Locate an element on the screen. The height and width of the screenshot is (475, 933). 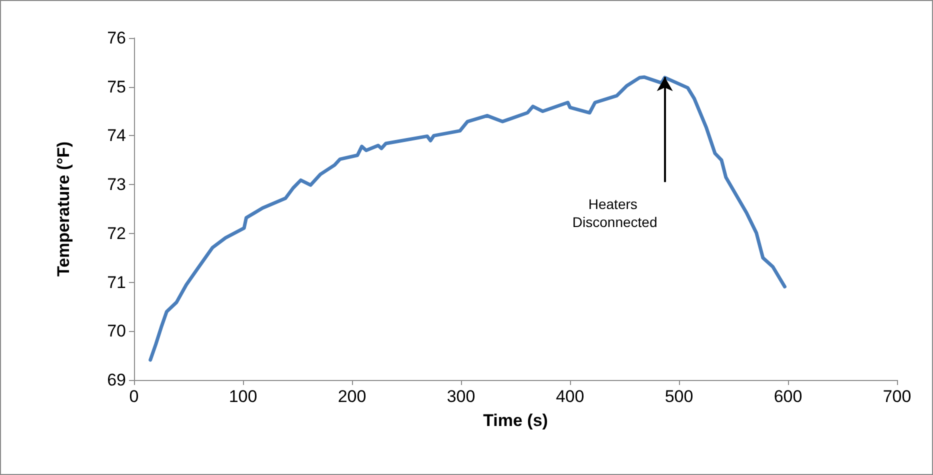
x-tick-label: 700 is located at coordinates (897, 396).